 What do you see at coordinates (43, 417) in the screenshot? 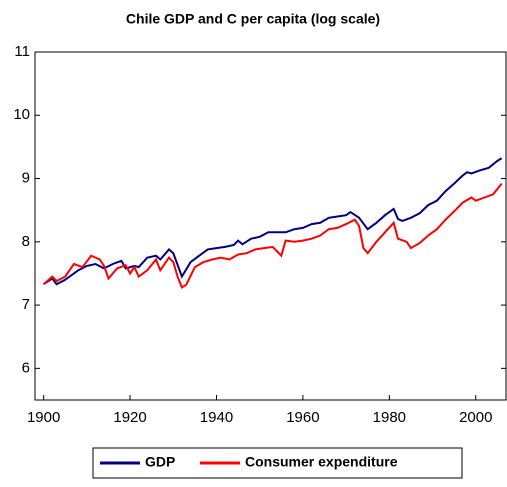
I see `x-tick-label: 1900` at bounding box center [43, 417].